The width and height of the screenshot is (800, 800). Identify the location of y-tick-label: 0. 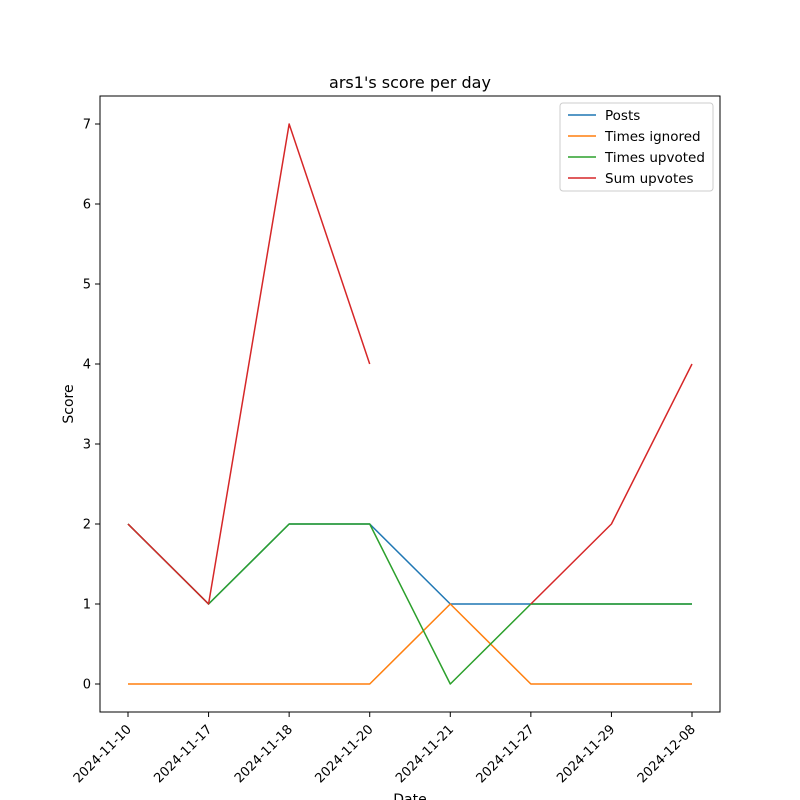
(87, 685).